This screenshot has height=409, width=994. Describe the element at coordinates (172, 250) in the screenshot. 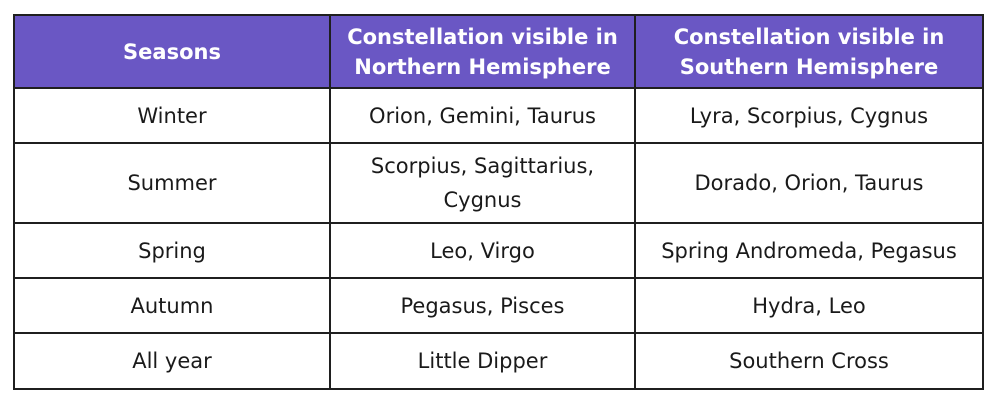

I see `season-cell: Spring` at that location.